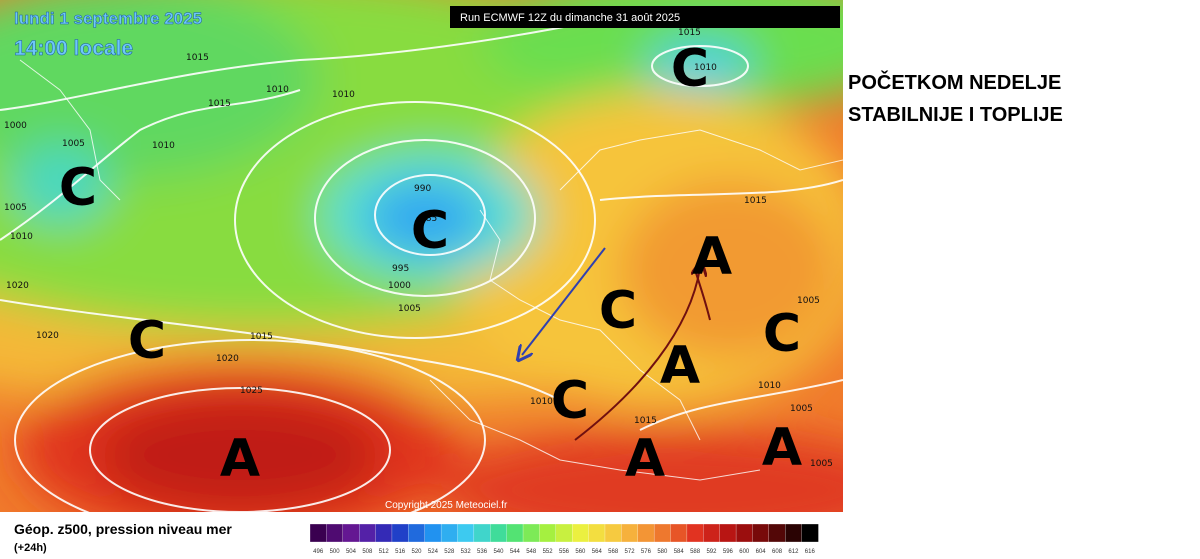 The width and height of the screenshot is (1200, 559). I want to click on colorbar-label: 608, so click(777, 552).